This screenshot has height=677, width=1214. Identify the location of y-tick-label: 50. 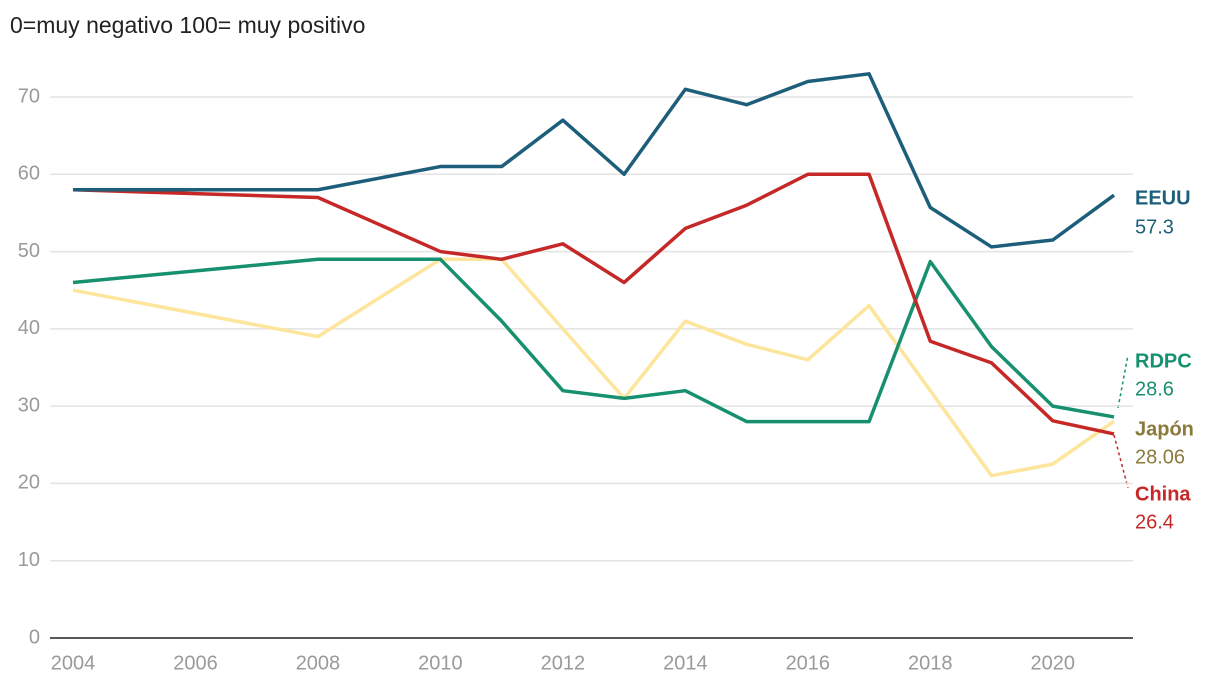
(29, 251).